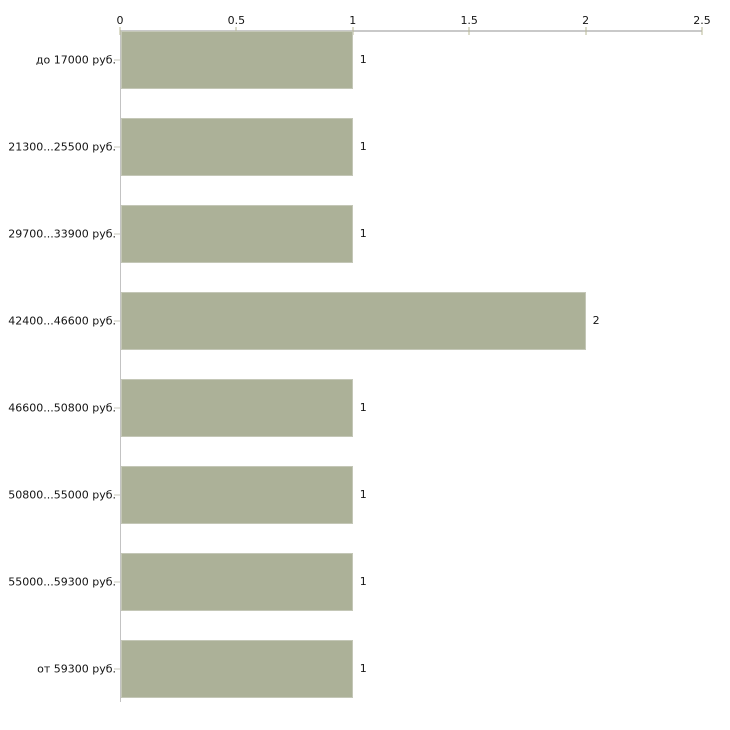 This screenshot has width=730, height=730. What do you see at coordinates (62, 582) in the screenshot?
I see `category-label: 55000...59300 руб.` at bounding box center [62, 582].